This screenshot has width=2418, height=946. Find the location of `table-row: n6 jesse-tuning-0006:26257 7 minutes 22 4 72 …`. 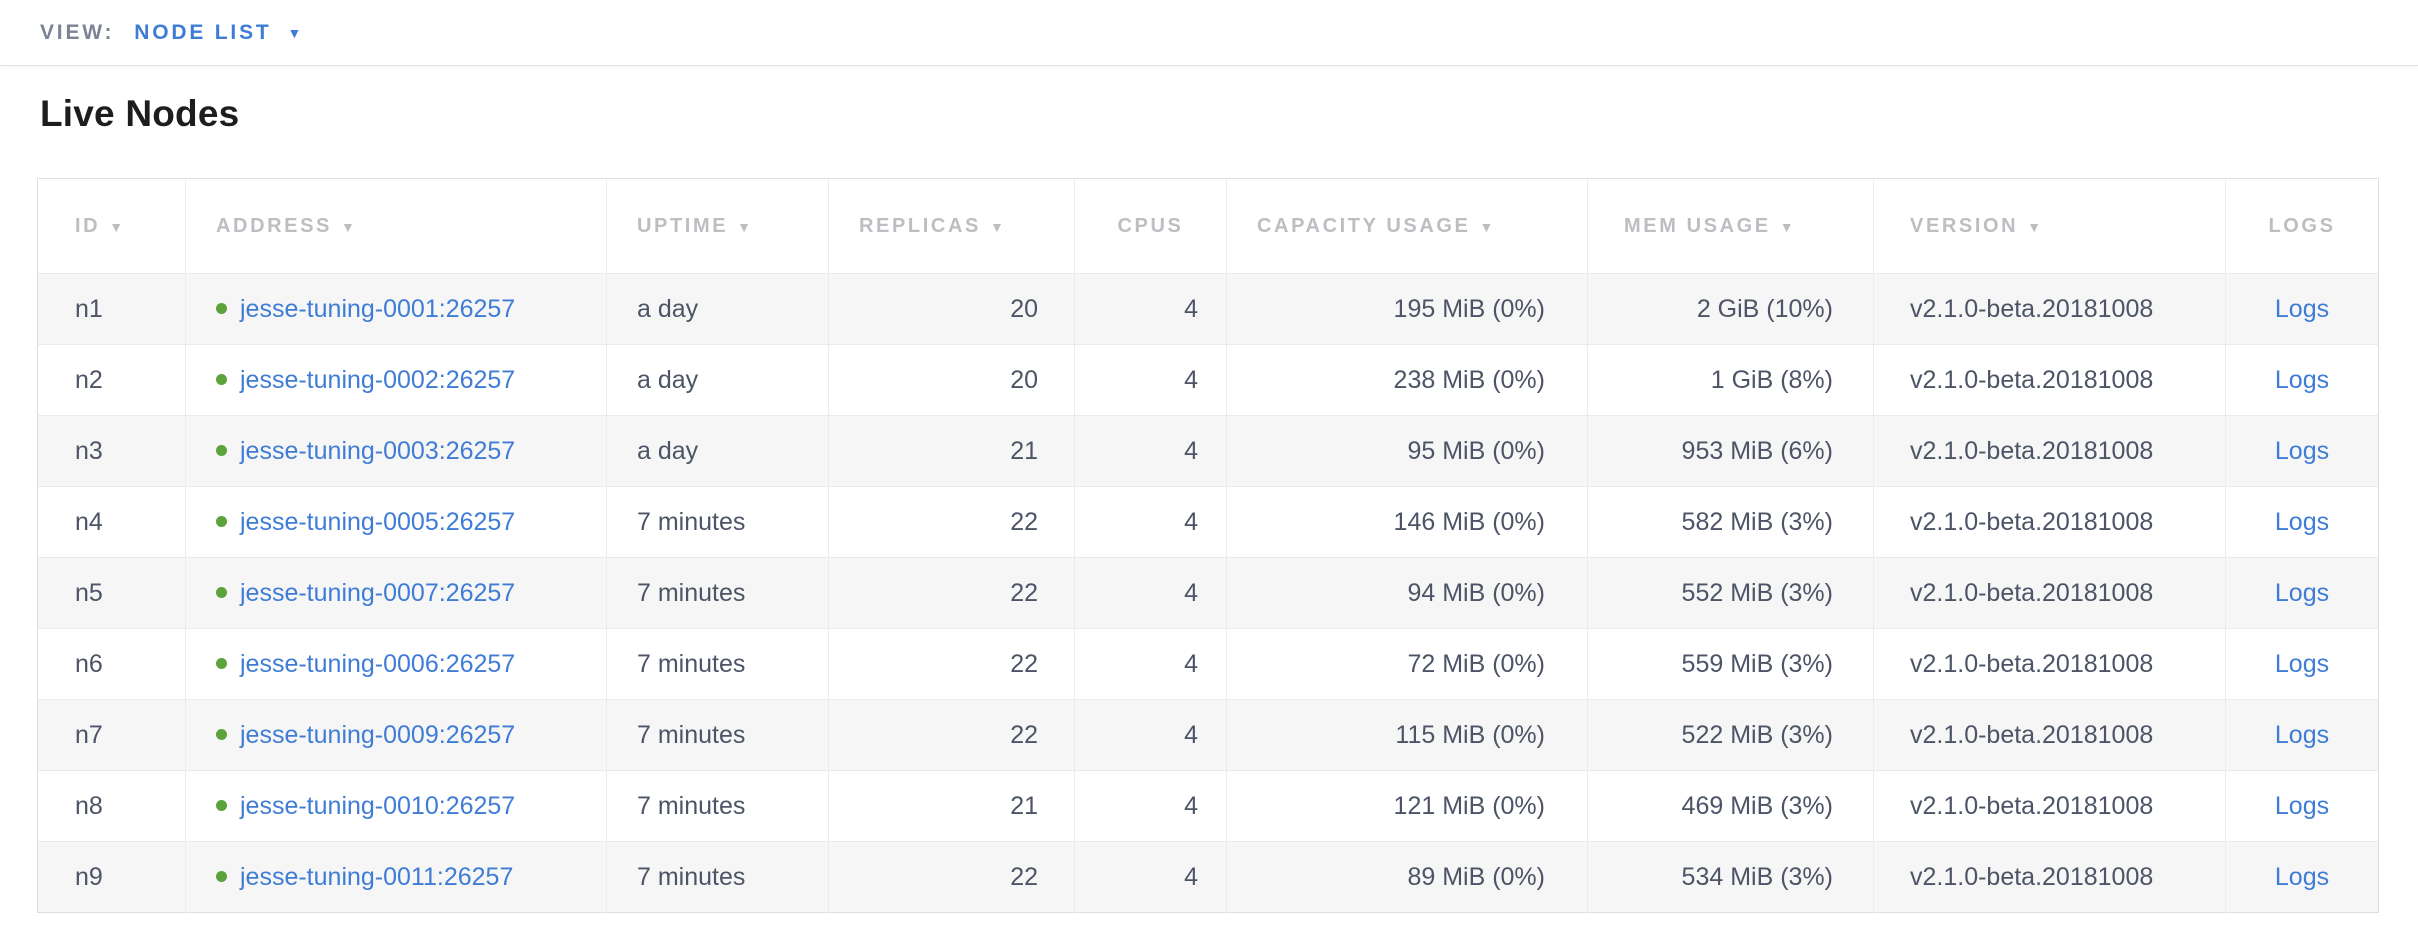

table-row: n6 jesse-tuning-0006:26257 7 minutes 22 4 72 … is located at coordinates (1208, 664).